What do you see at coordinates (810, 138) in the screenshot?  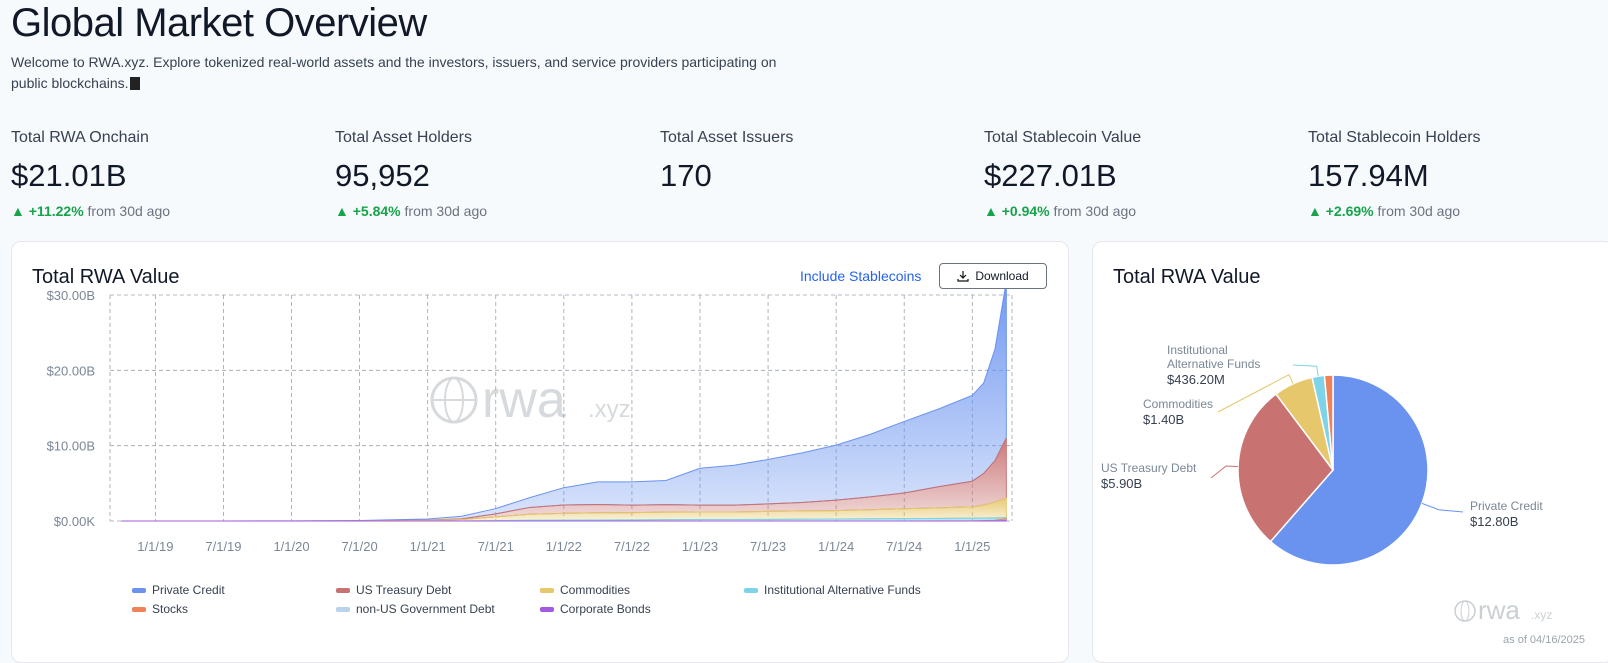 I see `stat-label: Total Asset Issuers` at bounding box center [810, 138].